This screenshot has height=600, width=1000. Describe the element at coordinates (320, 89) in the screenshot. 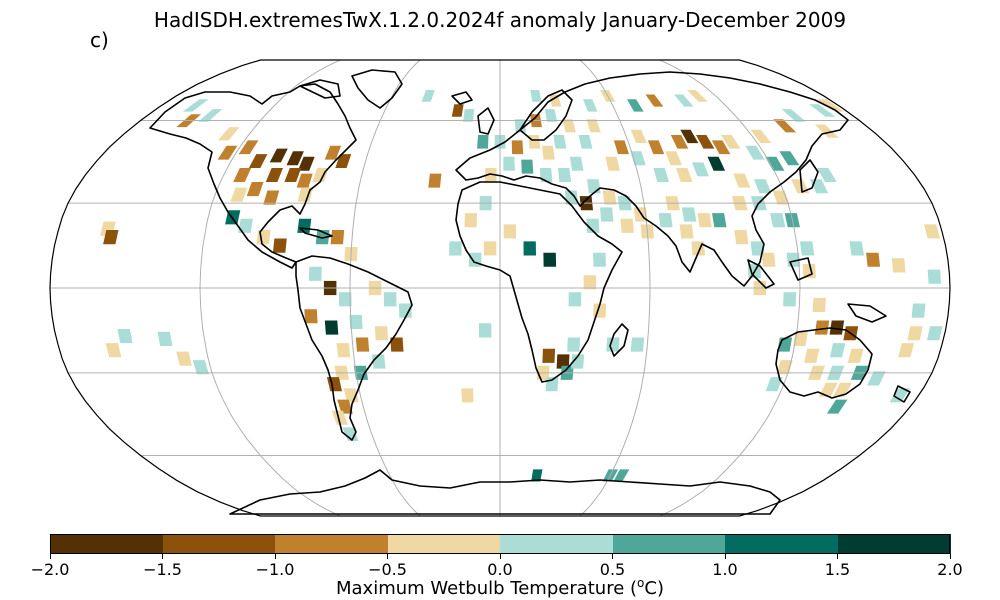

I see `coastline-baffin` at that location.